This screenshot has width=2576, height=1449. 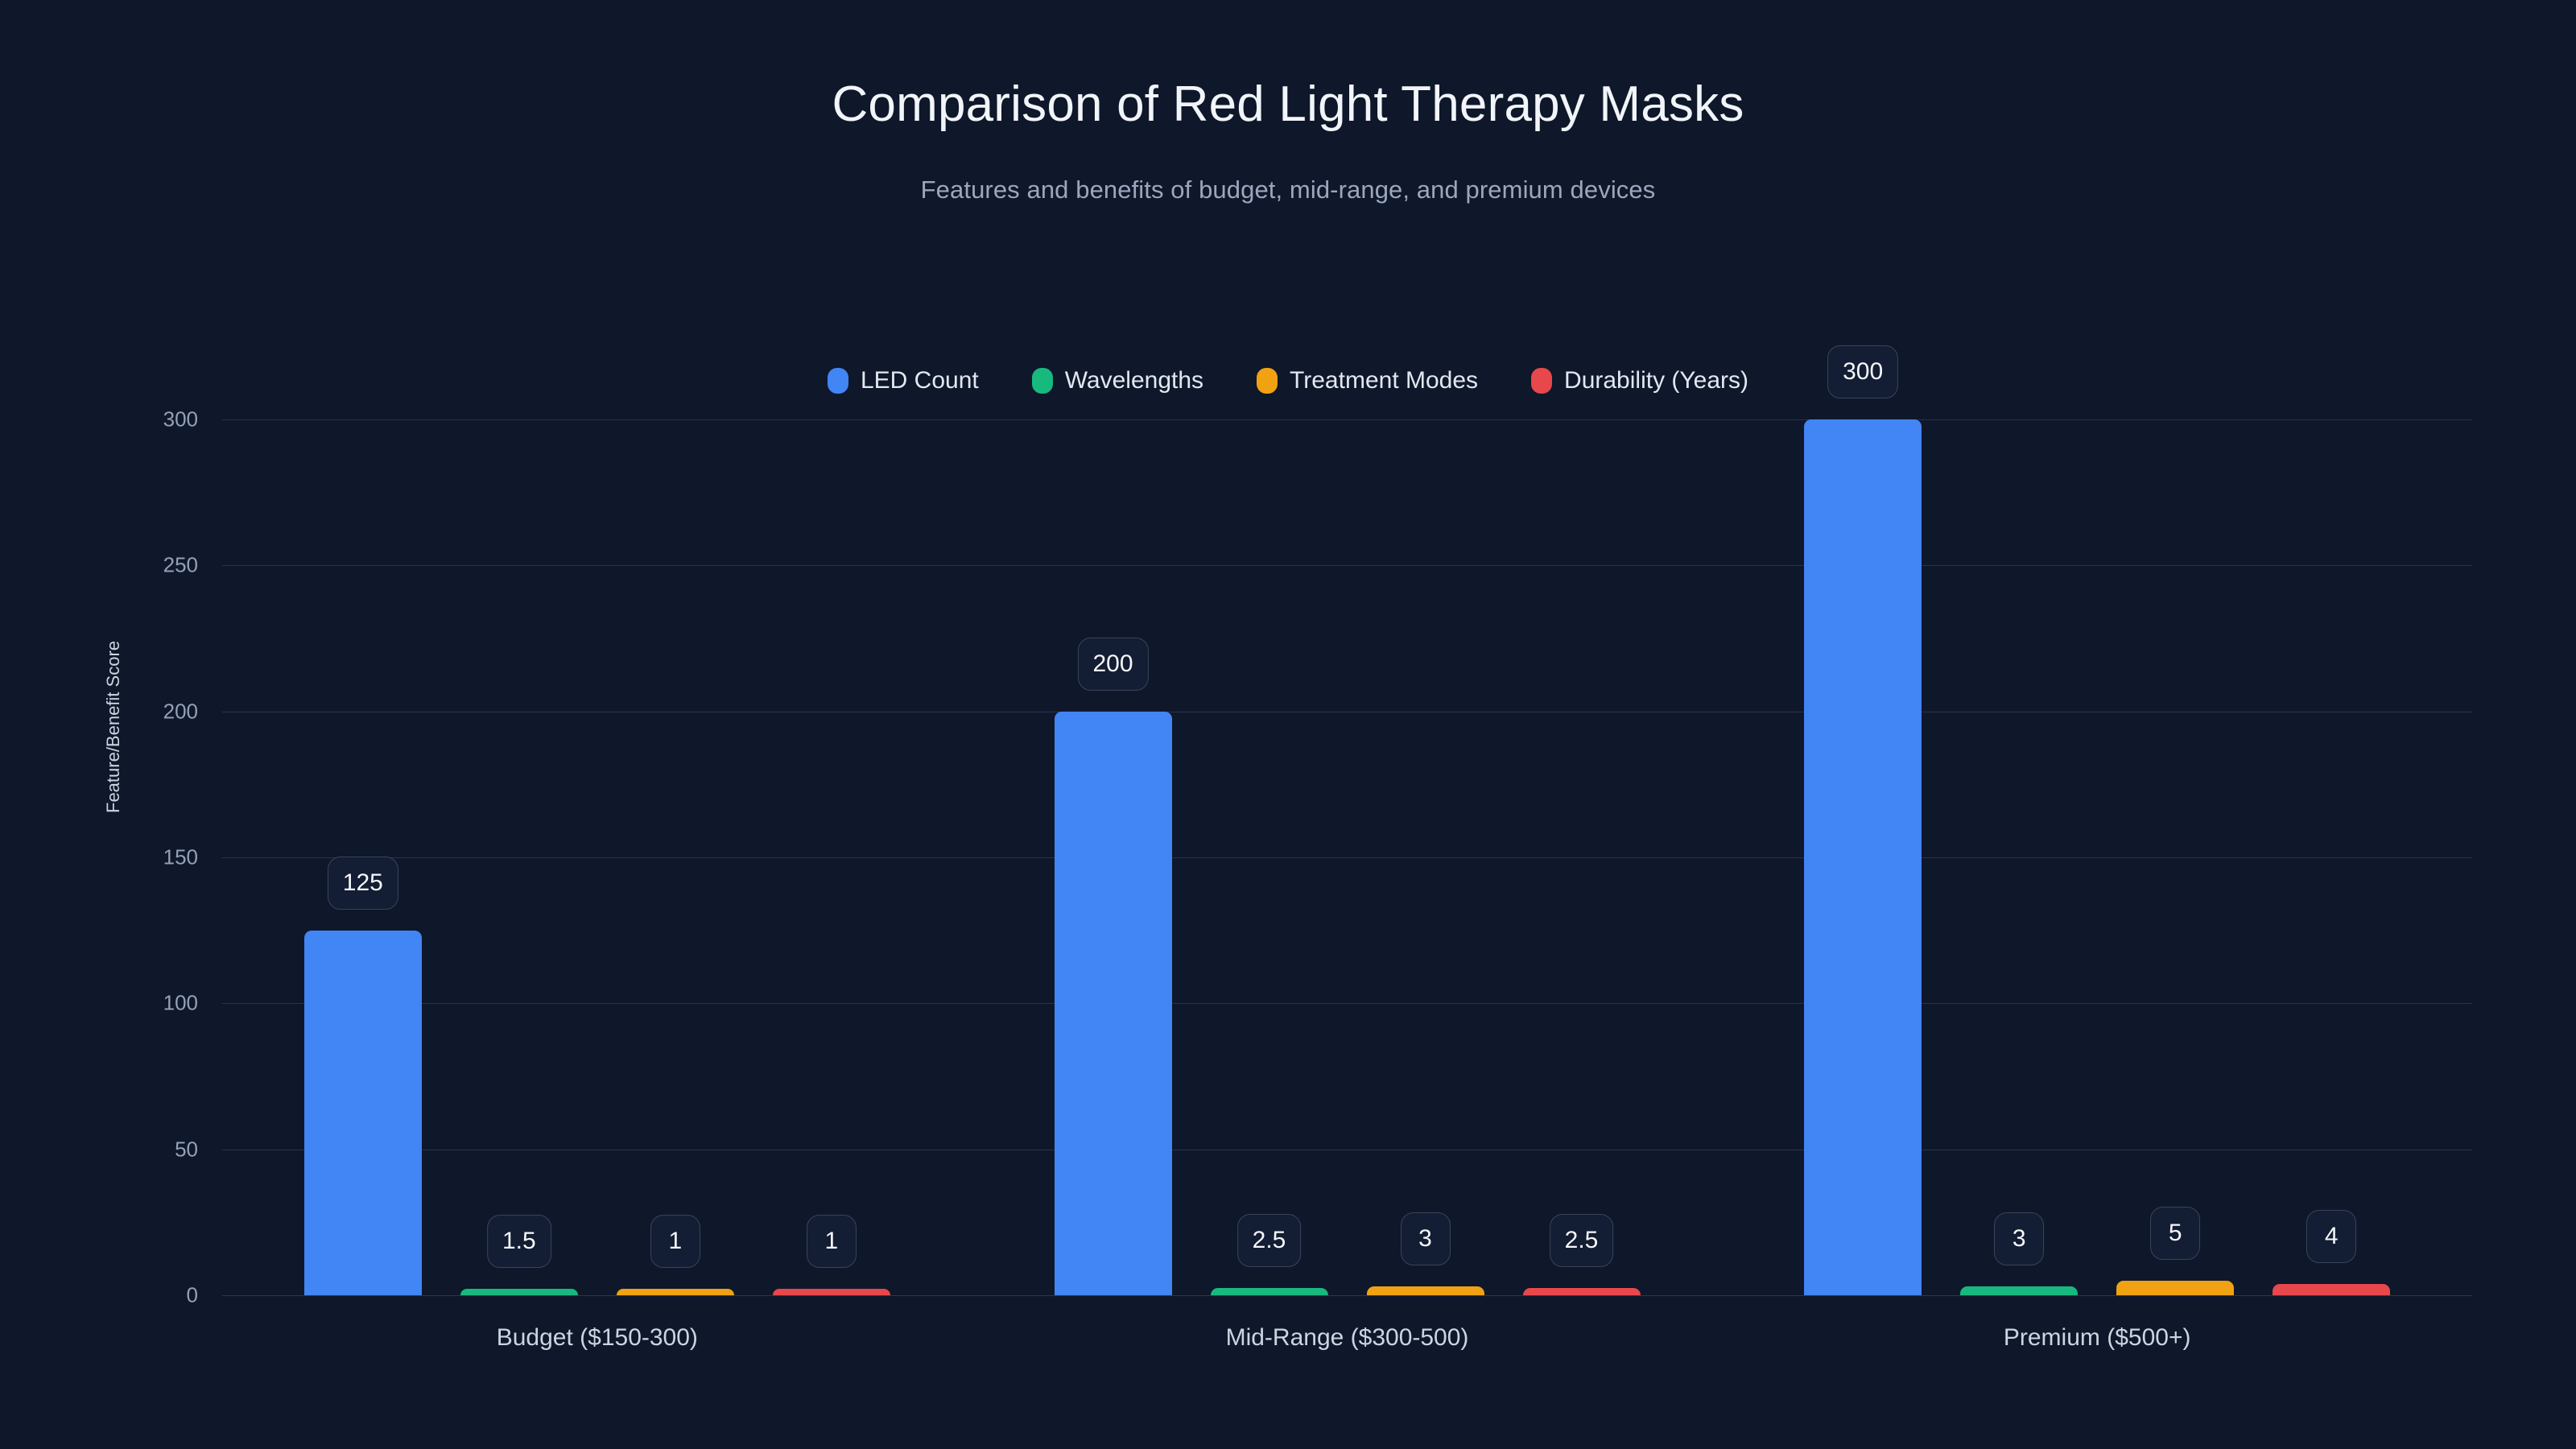 What do you see at coordinates (162, 857) in the screenshot?
I see `y-axis-ticks: 0 50 100 150 200 250 300` at bounding box center [162, 857].